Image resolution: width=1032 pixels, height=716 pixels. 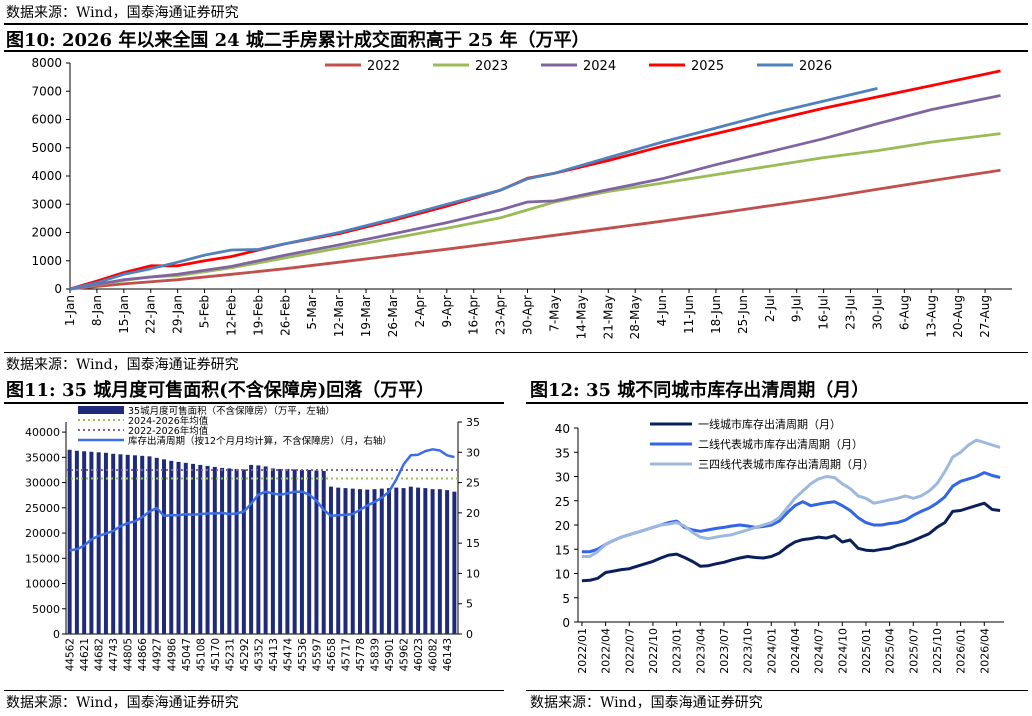 What do you see at coordinates (205, 311) in the screenshot?
I see `fig10-x-tick-label: 5-Feb` at bounding box center [205, 311].